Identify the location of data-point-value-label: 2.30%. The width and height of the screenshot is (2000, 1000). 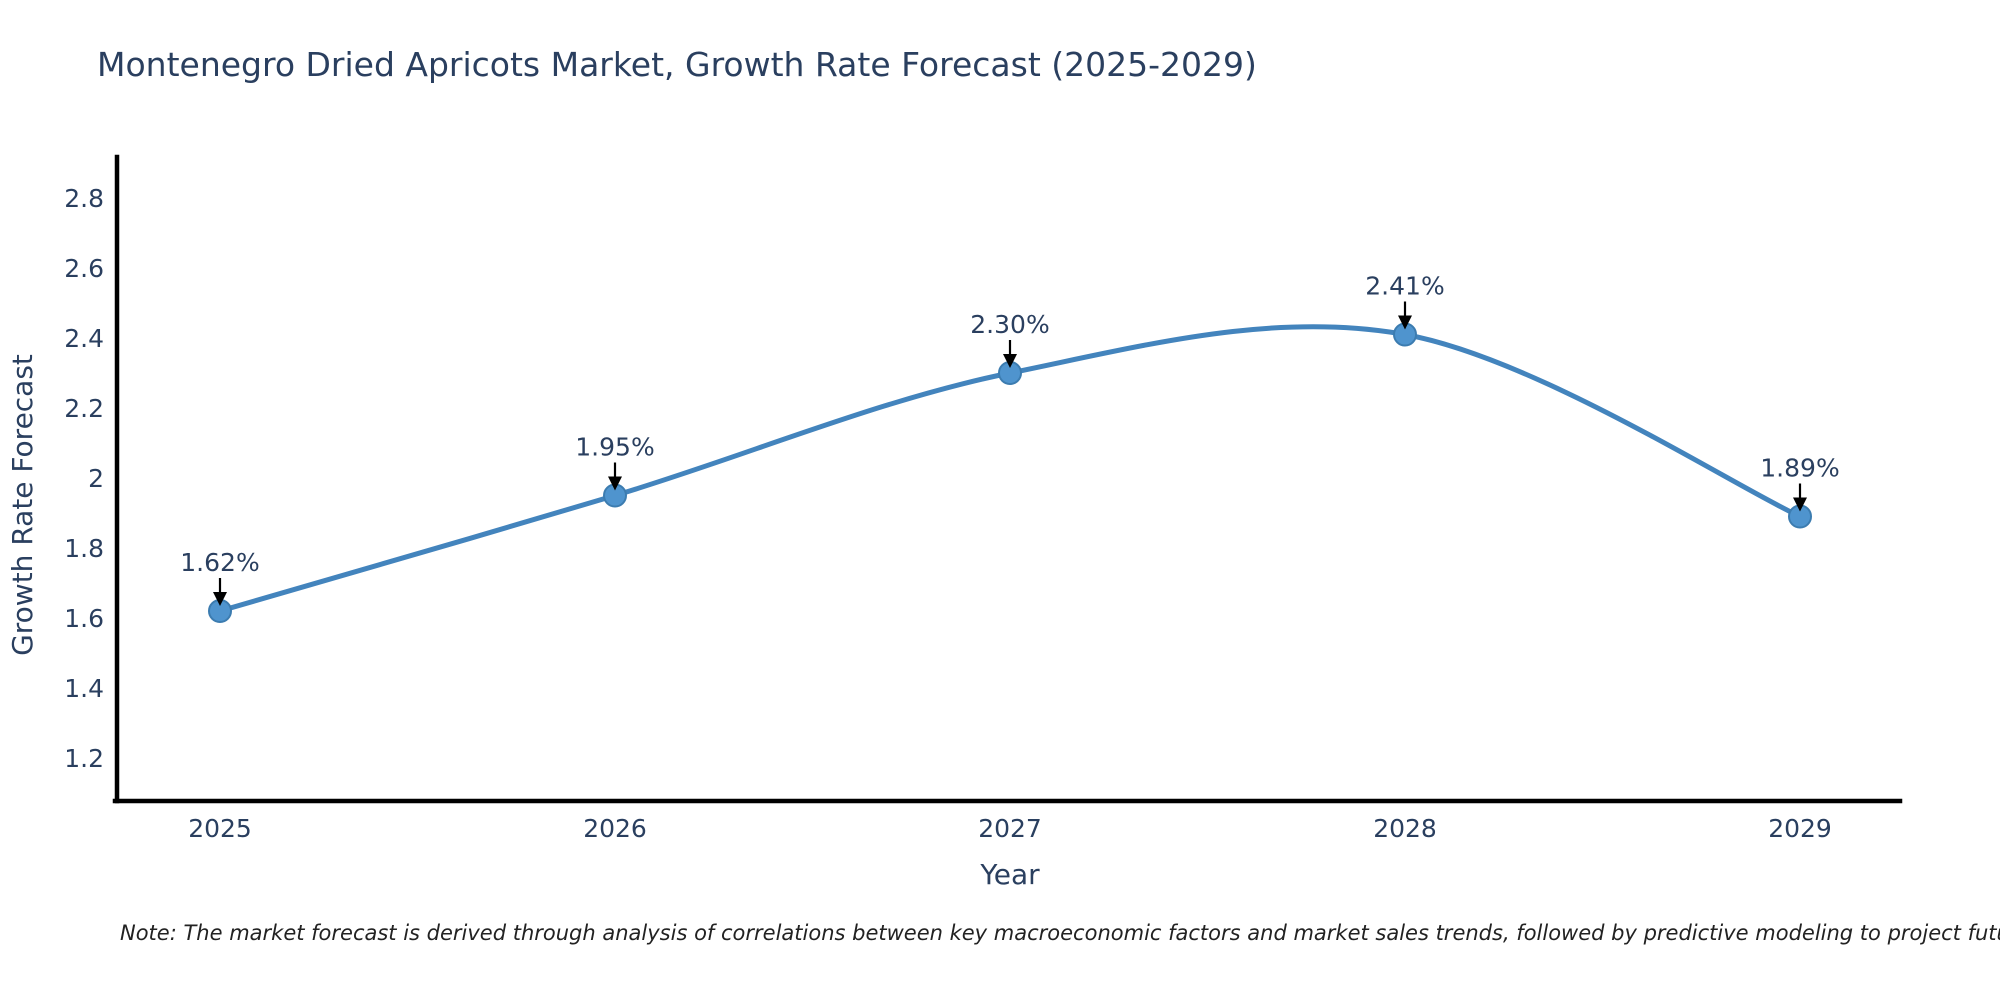
(1009, 324).